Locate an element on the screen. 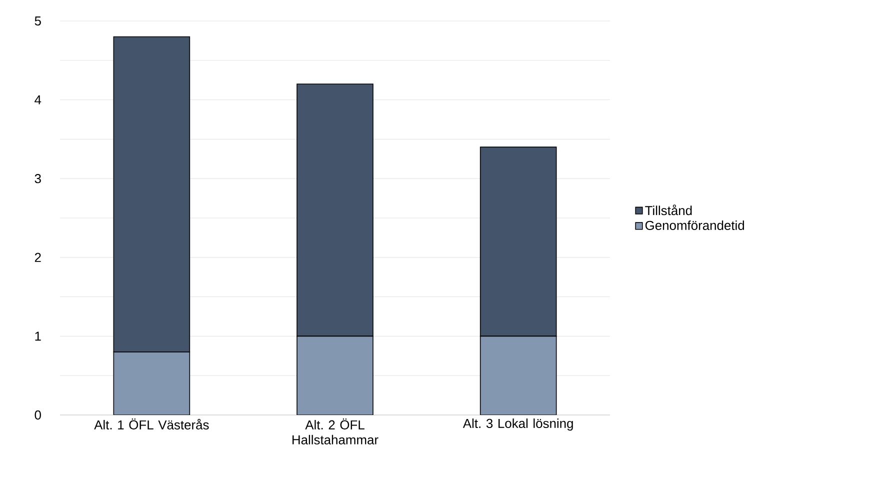  y-tick-label: 1 is located at coordinates (38, 336).